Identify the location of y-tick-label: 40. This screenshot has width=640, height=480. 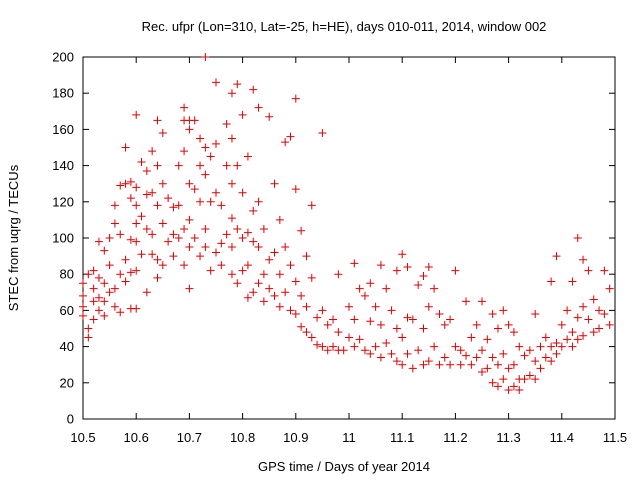
(67, 346).